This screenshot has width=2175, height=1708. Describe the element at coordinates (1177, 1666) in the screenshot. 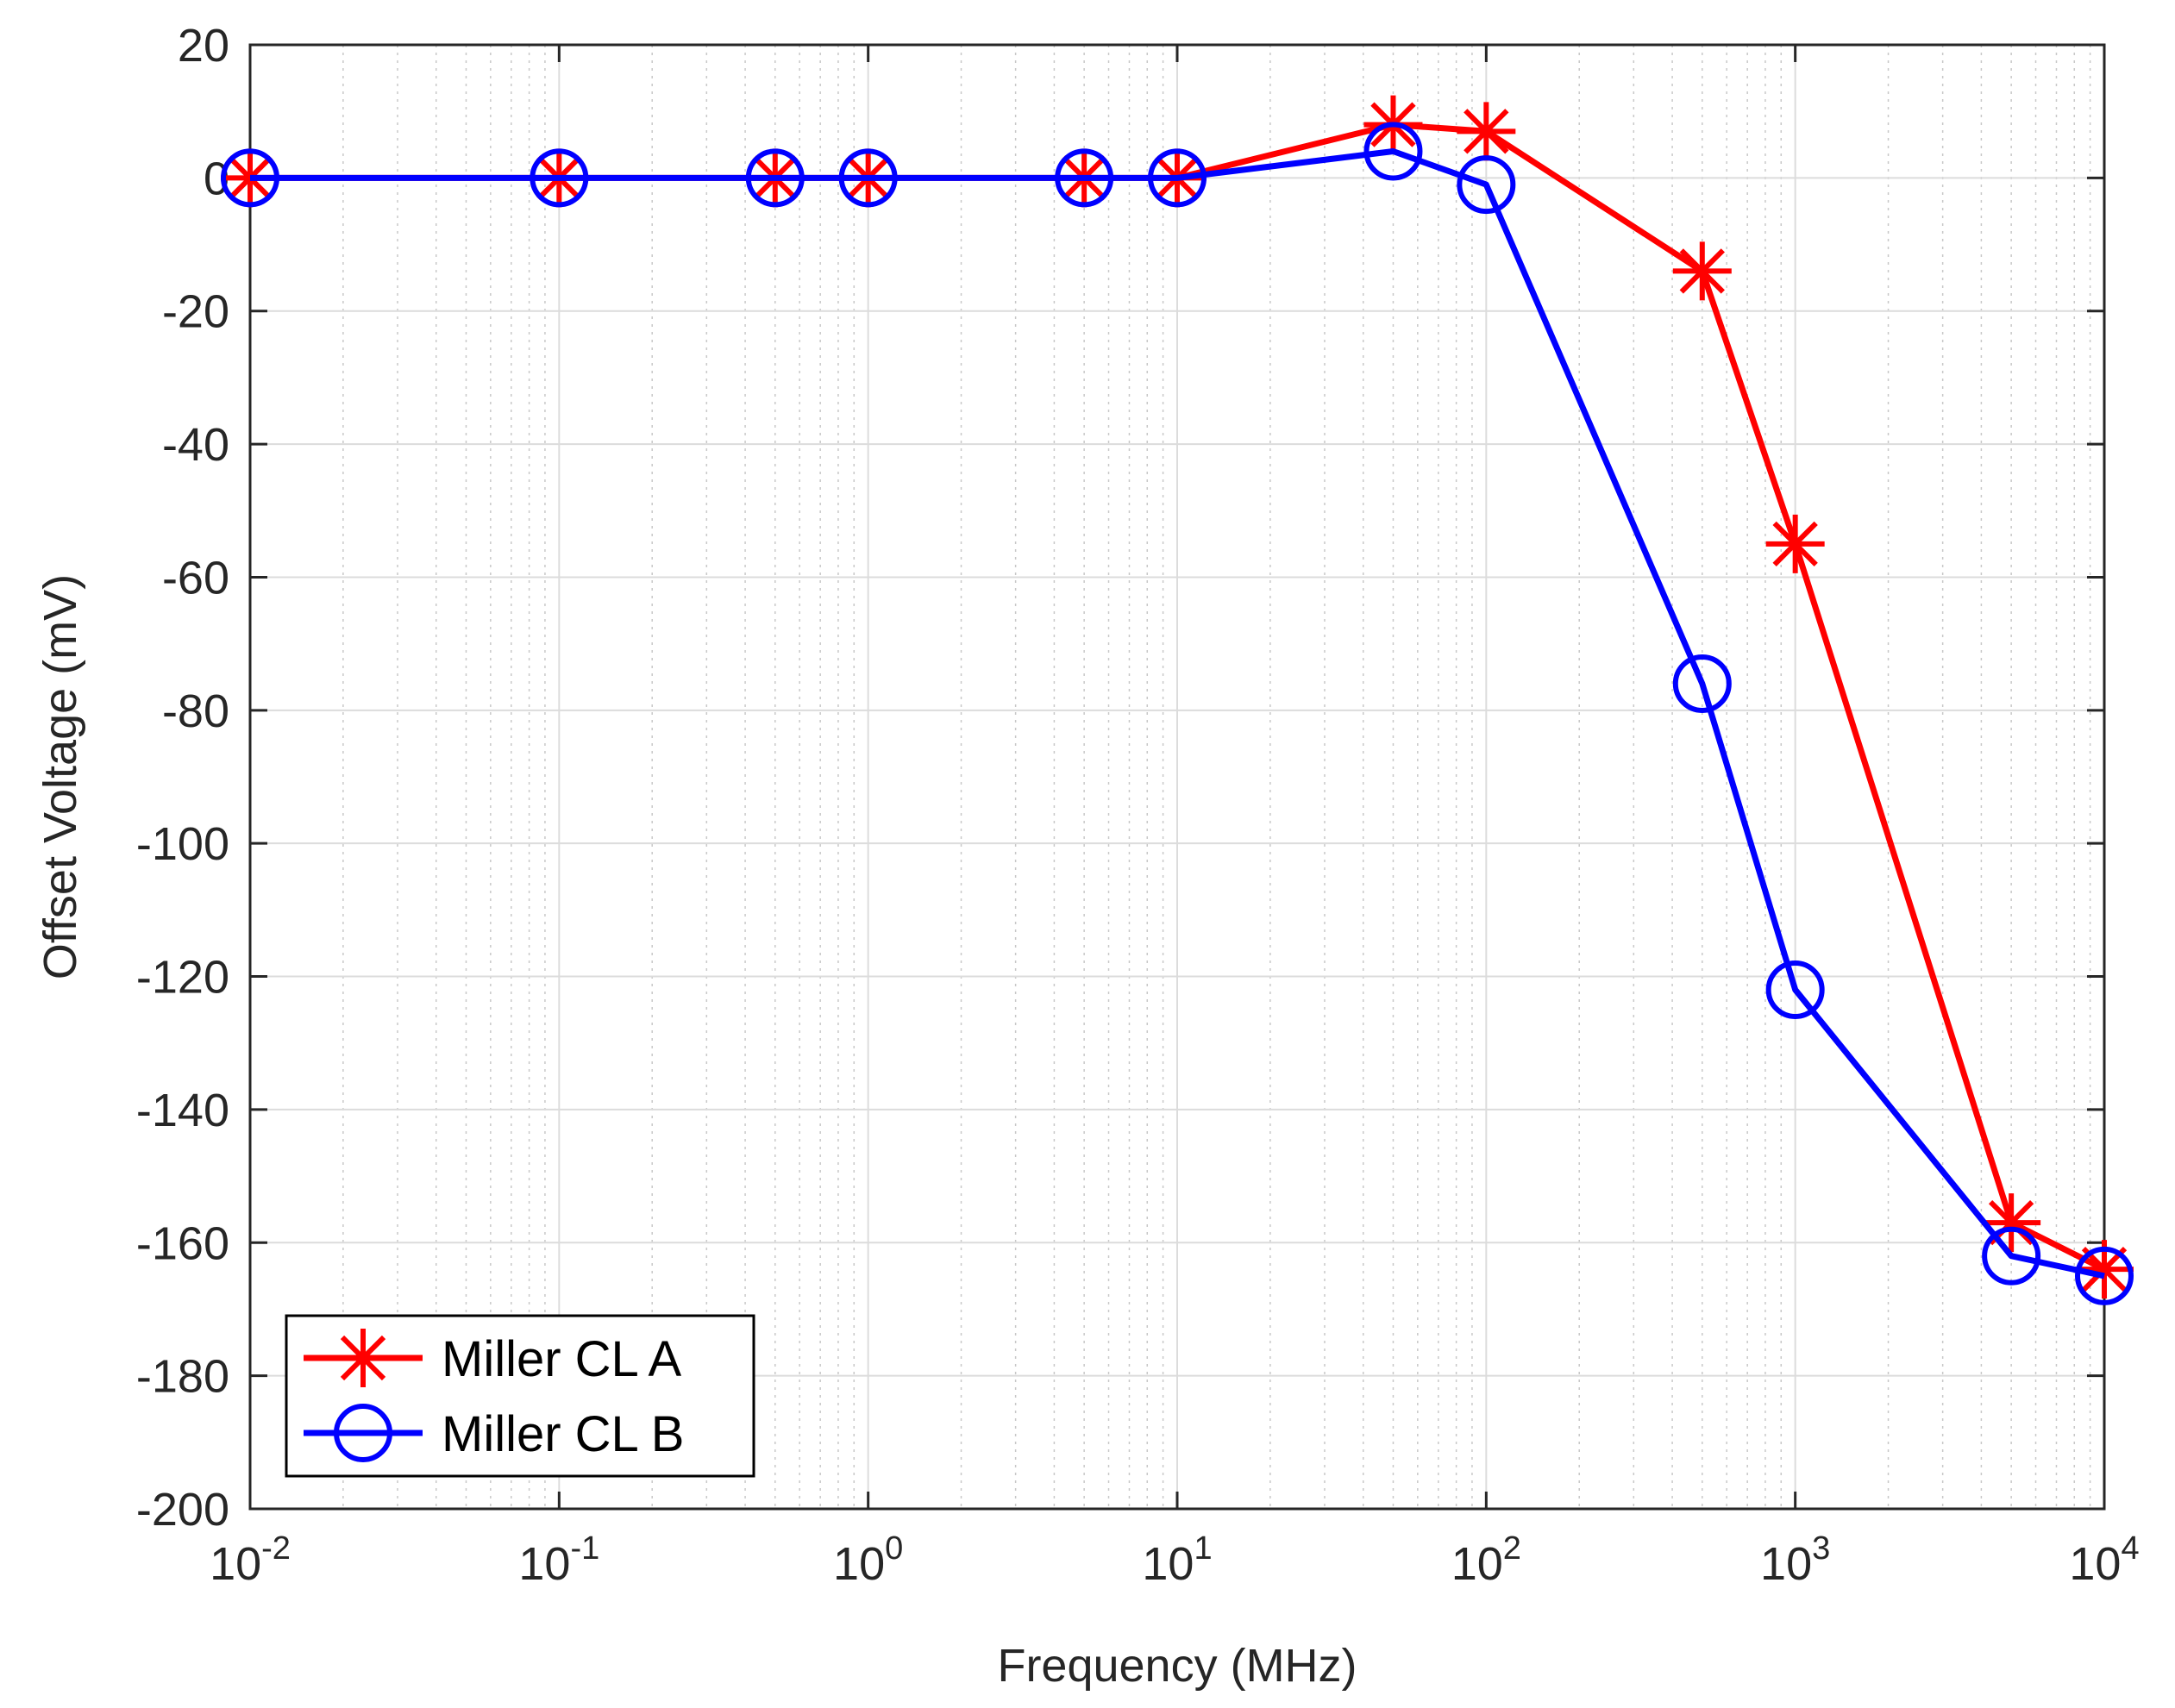

I see `x-axis-title: Frequency (MHz)` at that location.